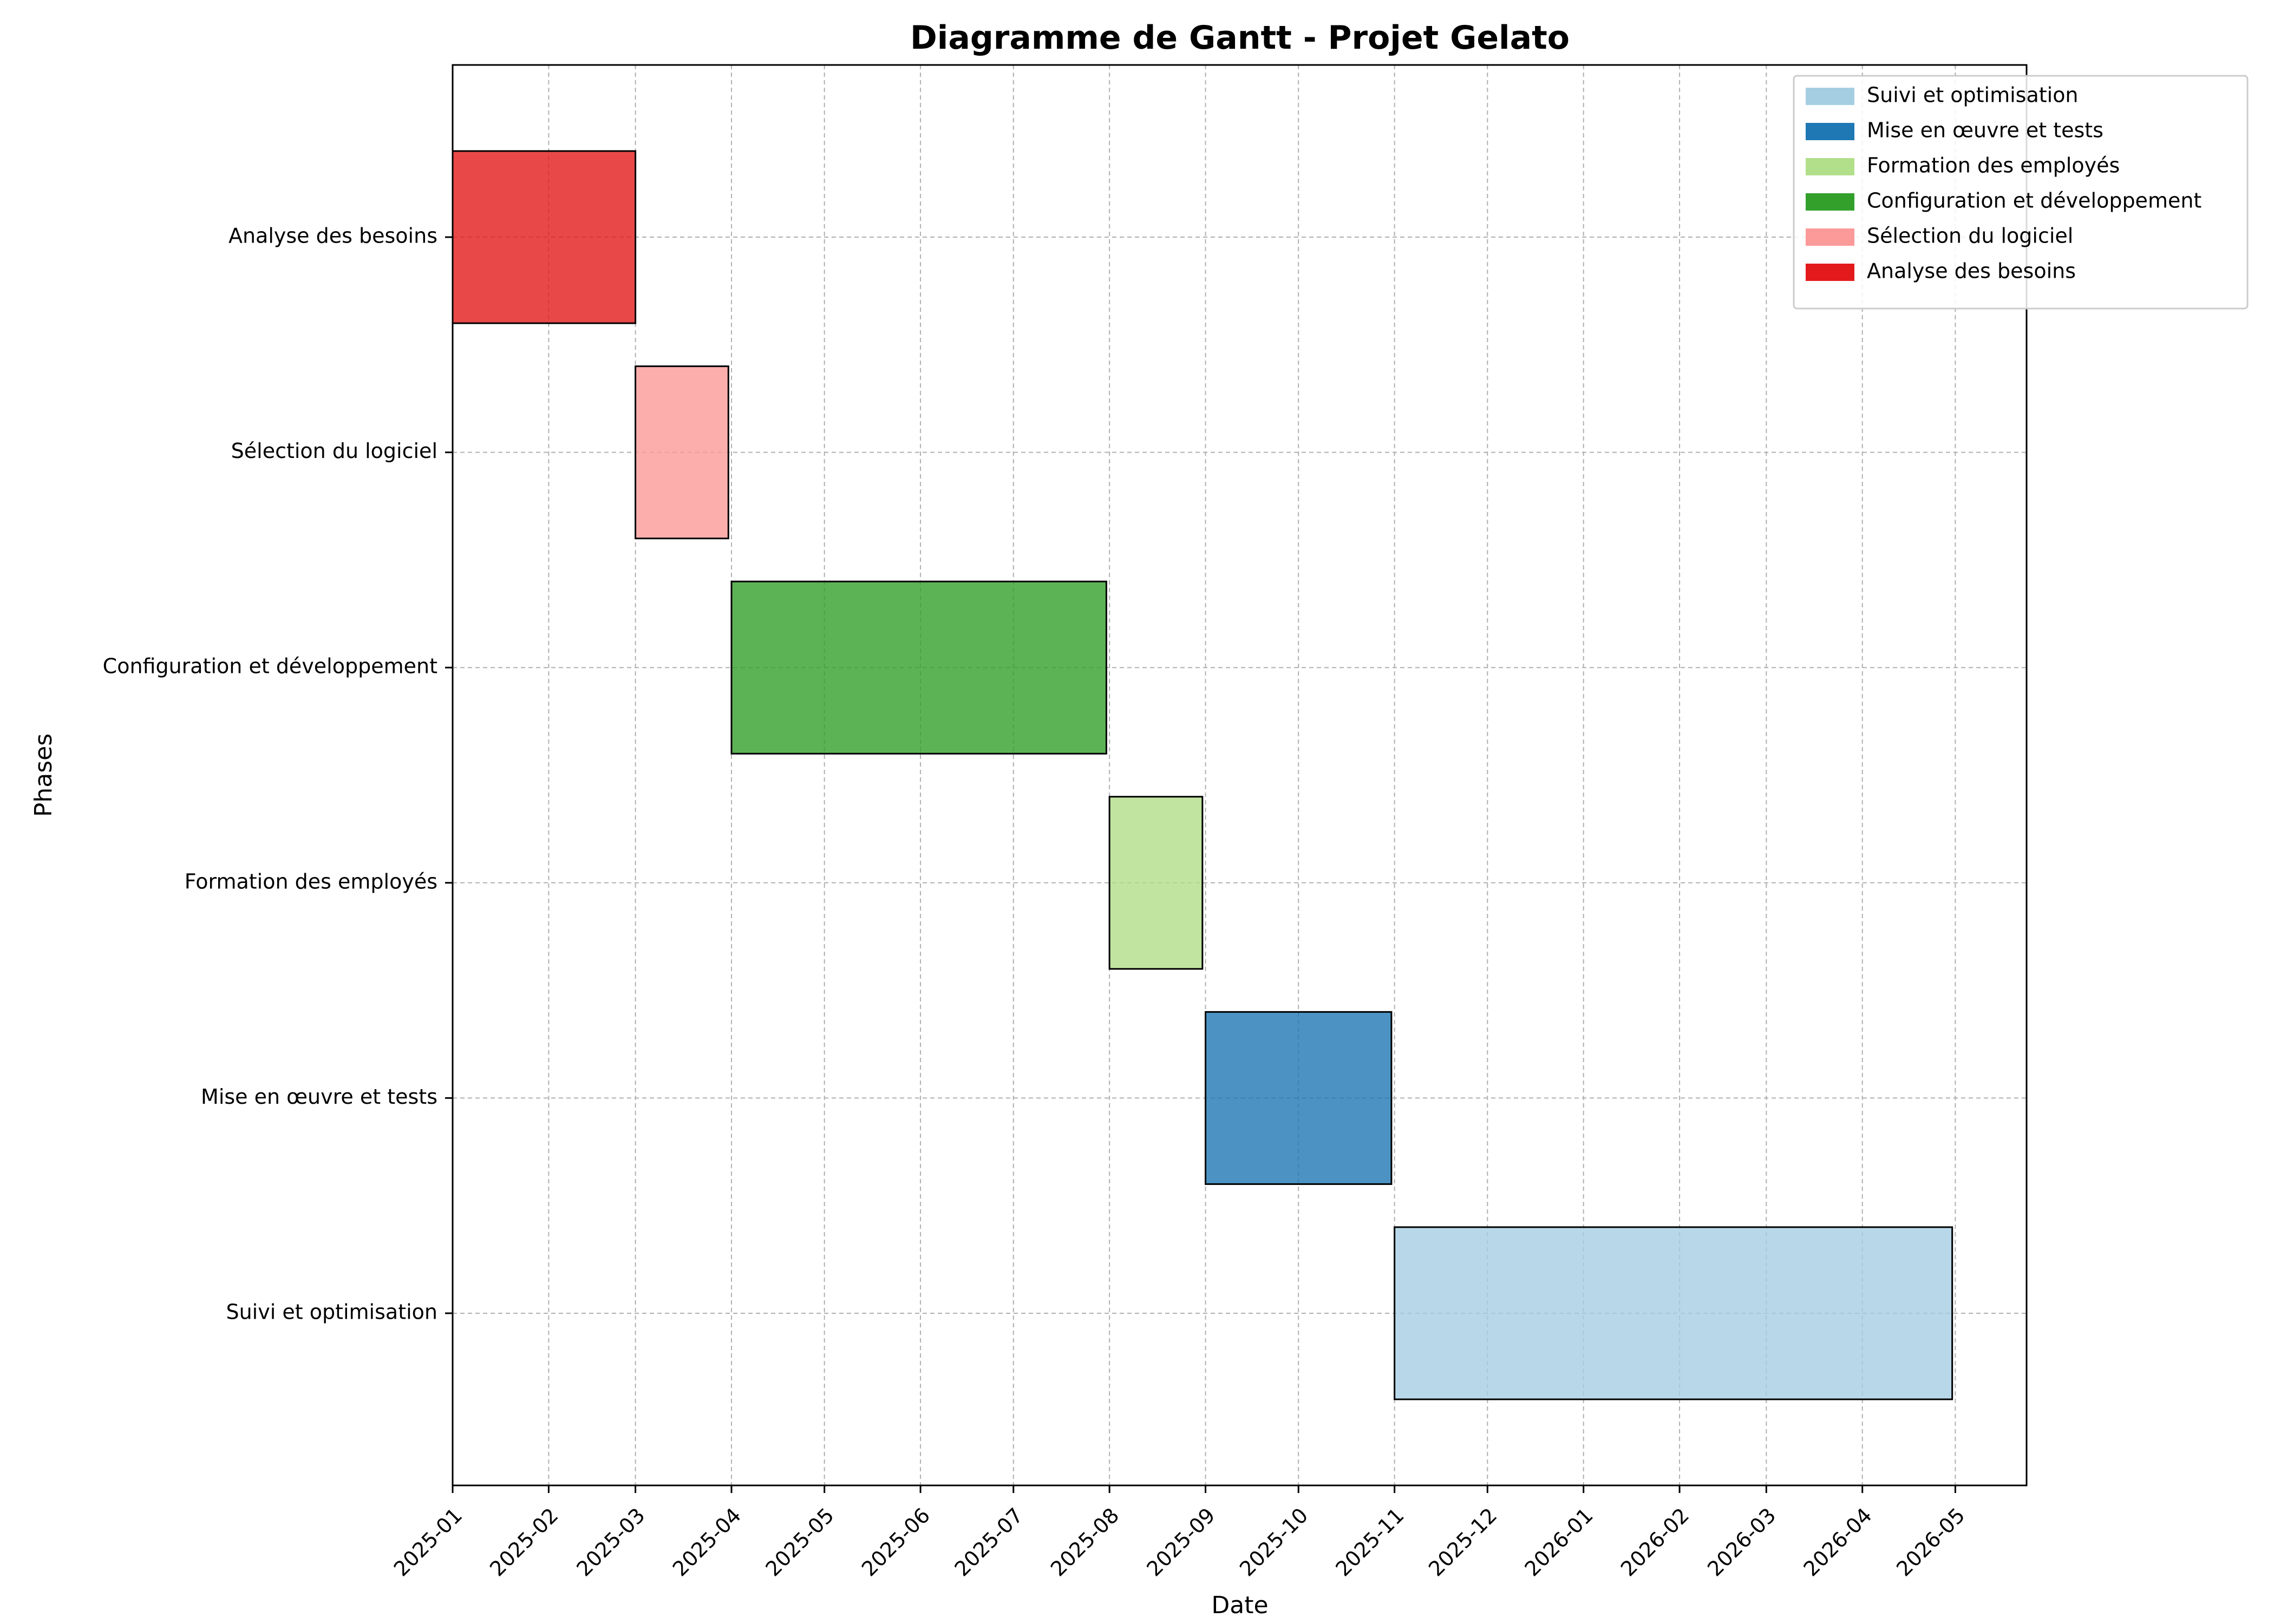 The height and width of the screenshot is (1624, 2274). What do you see at coordinates (332, 1312) in the screenshot?
I see `y-tick-label: Suivi et optimisation` at bounding box center [332, 1312].